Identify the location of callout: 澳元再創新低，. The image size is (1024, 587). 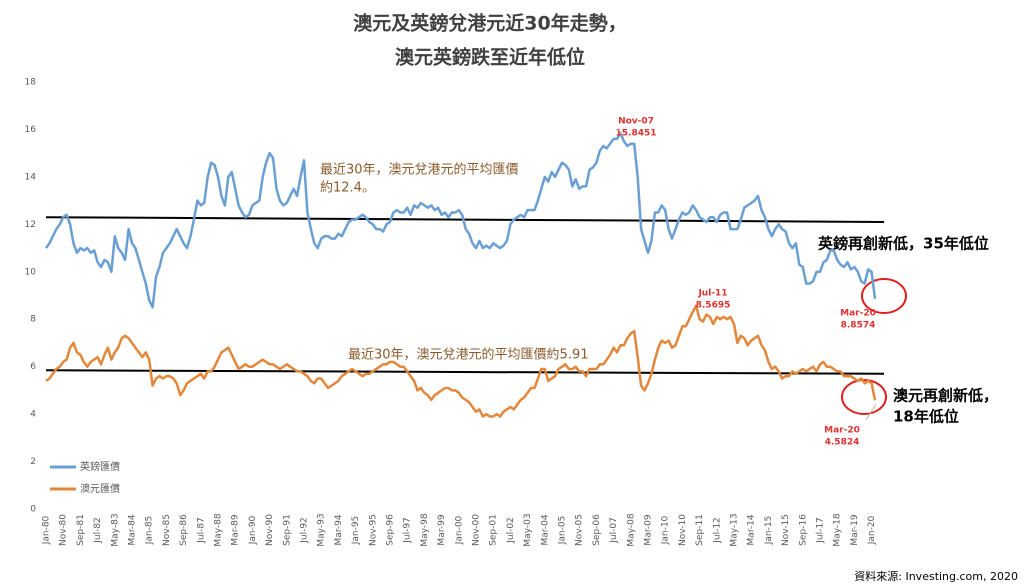
(945, 396).